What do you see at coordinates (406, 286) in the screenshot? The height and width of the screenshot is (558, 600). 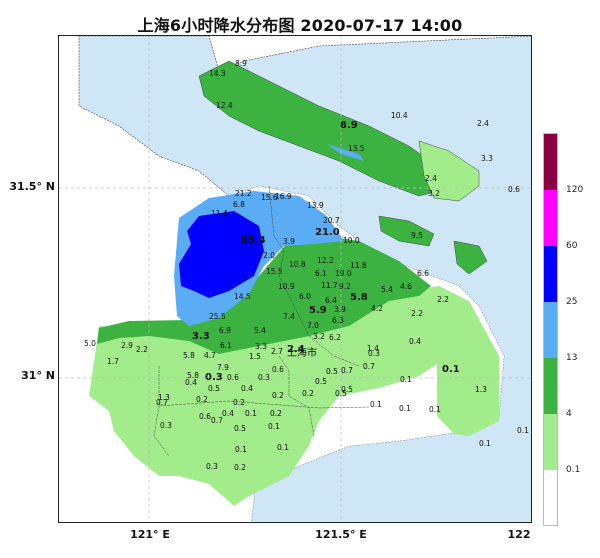 I see `station-value: 4.6` at bounding box center [406, 286].